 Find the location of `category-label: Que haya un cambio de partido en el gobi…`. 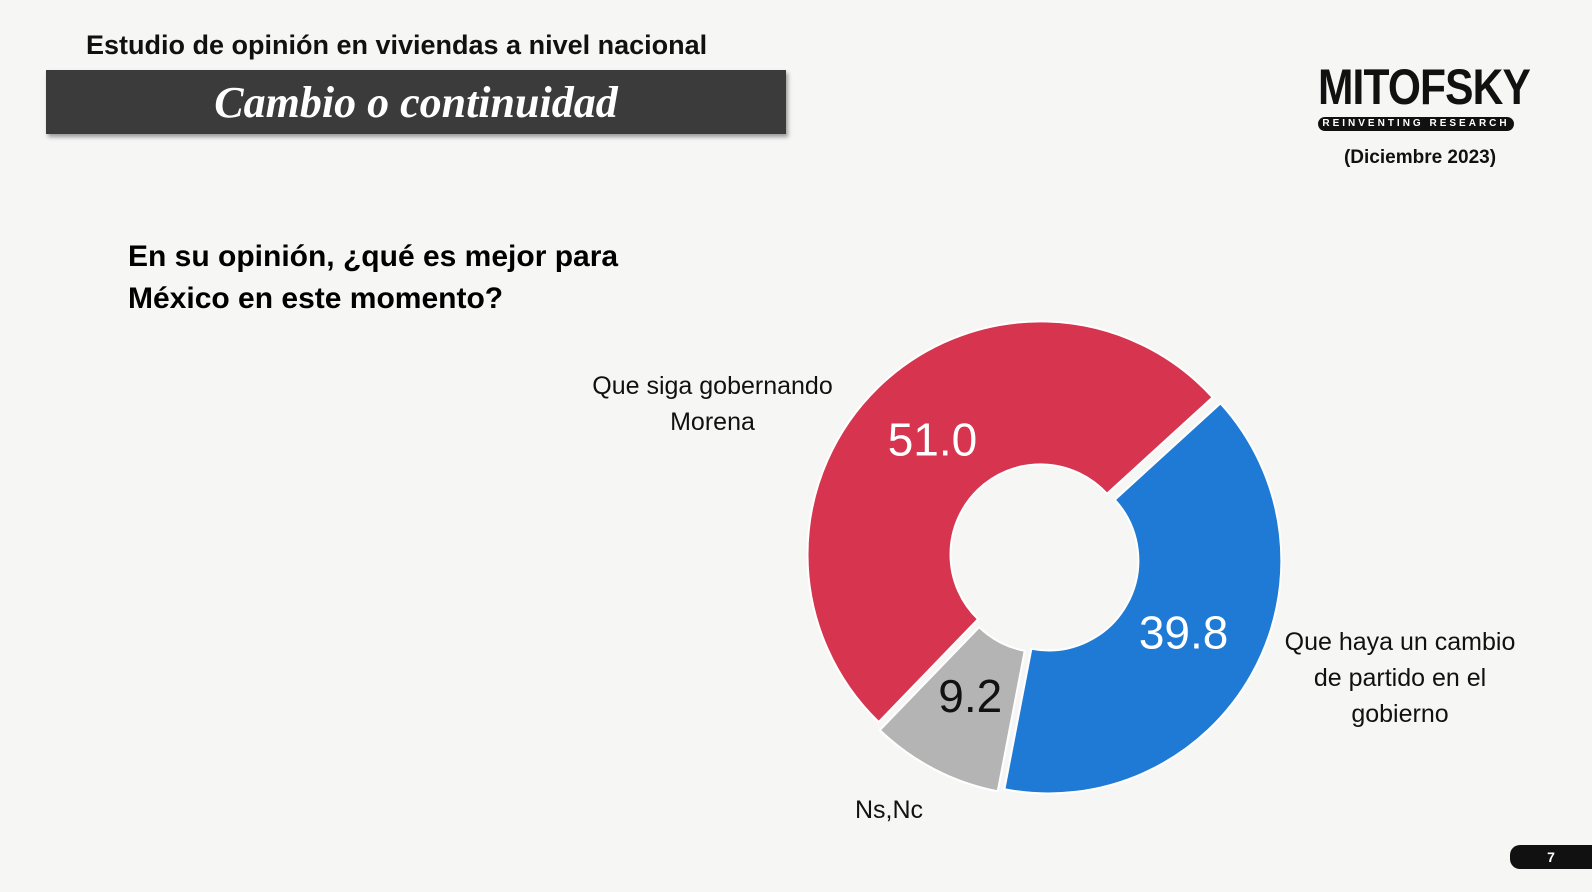

category-label: Que haya un cambio de partido en el gobi… is located at coordinates (1400, 678).